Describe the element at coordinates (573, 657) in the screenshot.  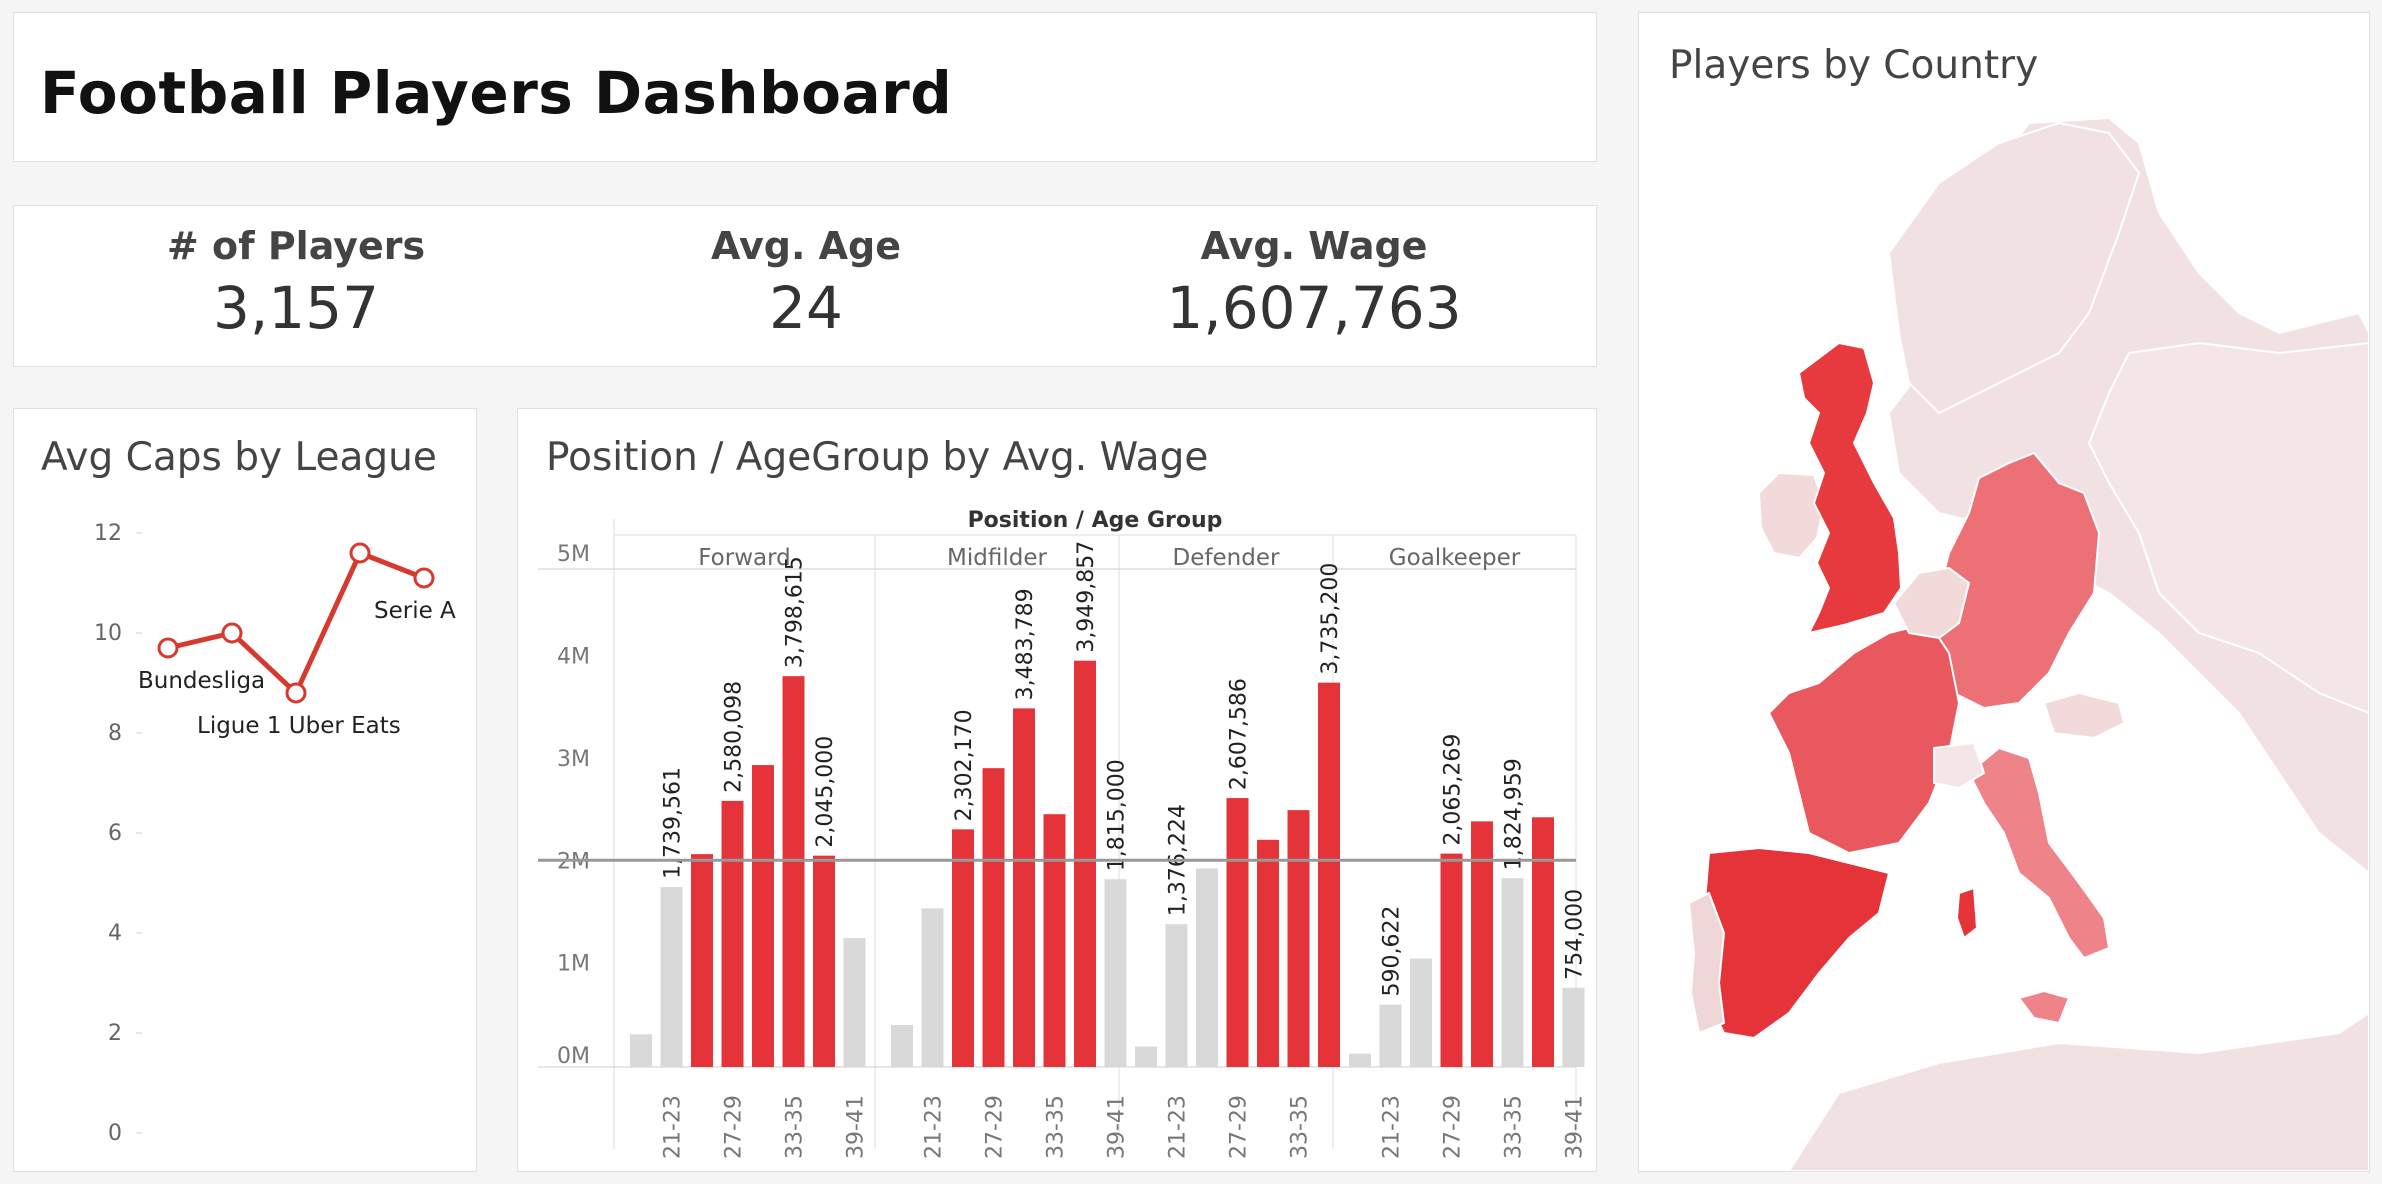
I see `y-tick-label: 4M` at that location.